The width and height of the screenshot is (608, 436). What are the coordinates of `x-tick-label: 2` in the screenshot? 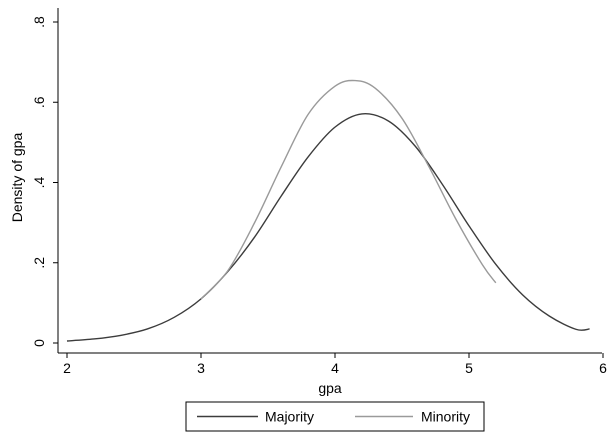 It's located at (67, 368).